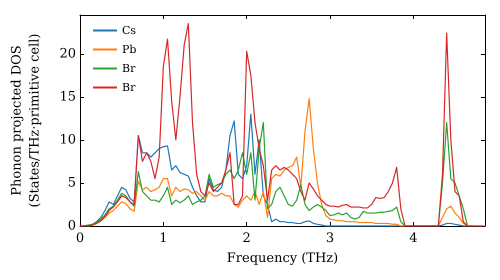  Describe the element at coordinates (246, 238) in the screenshot. I see `x-tick-label: 2` at that location.